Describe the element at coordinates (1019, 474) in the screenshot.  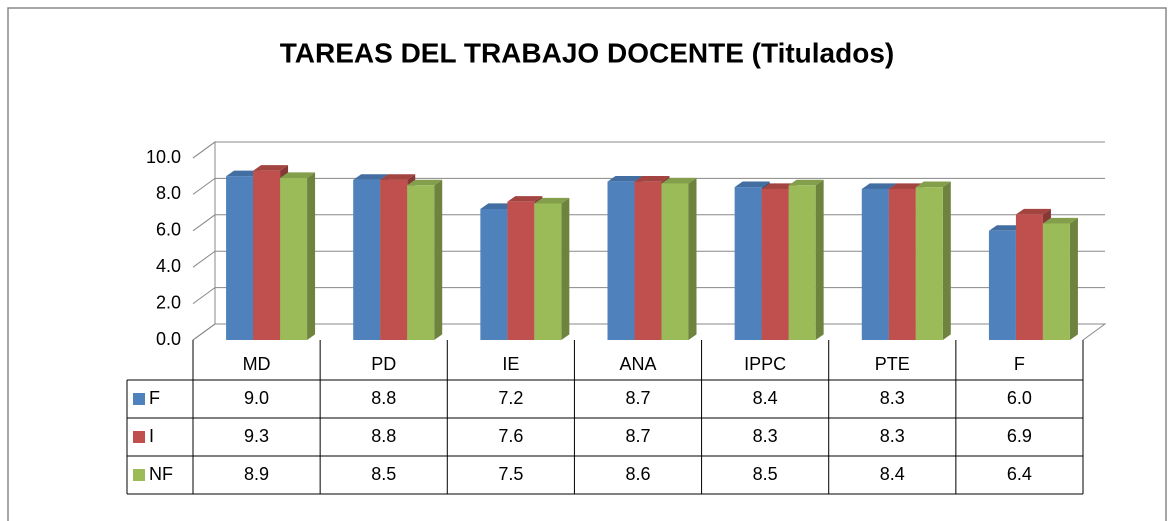
I see `table-cell: 6.4` at that location.